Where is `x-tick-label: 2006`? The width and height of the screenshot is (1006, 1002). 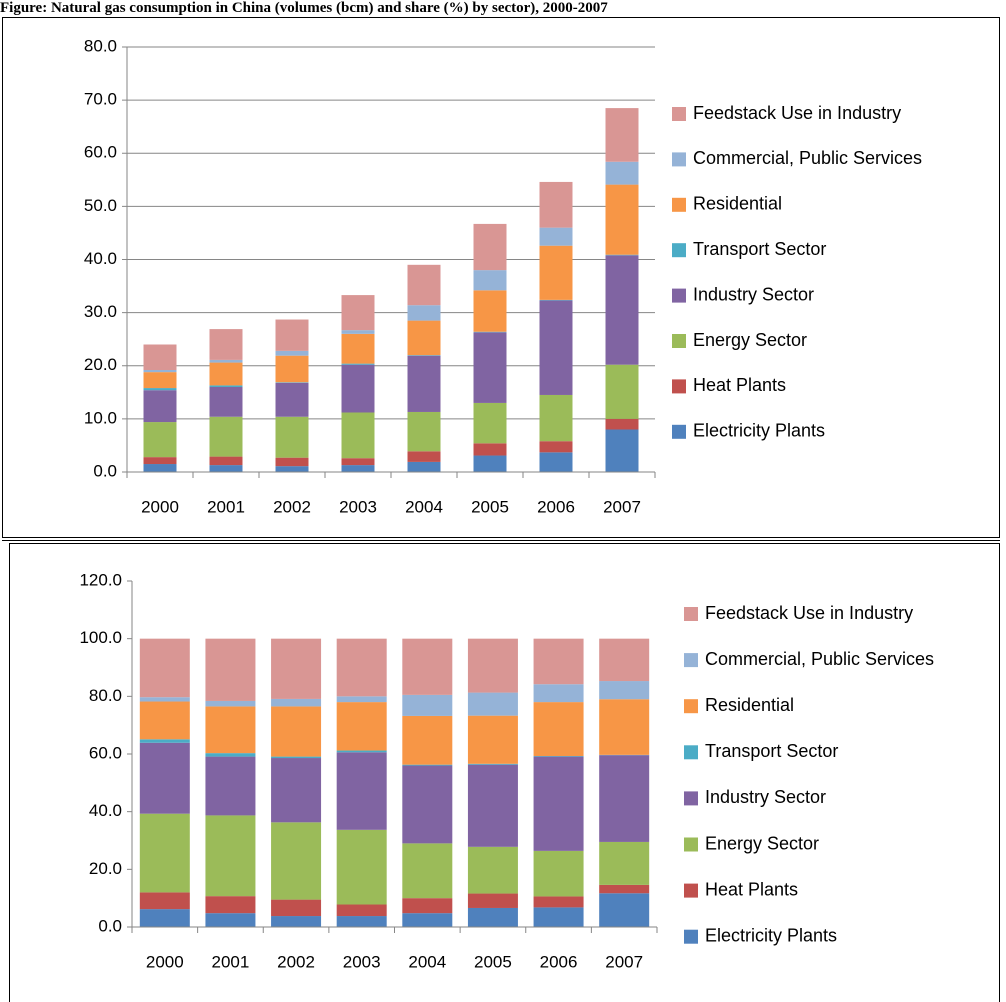
x-tick-label: 2006 is located at coordinates (559, 961).